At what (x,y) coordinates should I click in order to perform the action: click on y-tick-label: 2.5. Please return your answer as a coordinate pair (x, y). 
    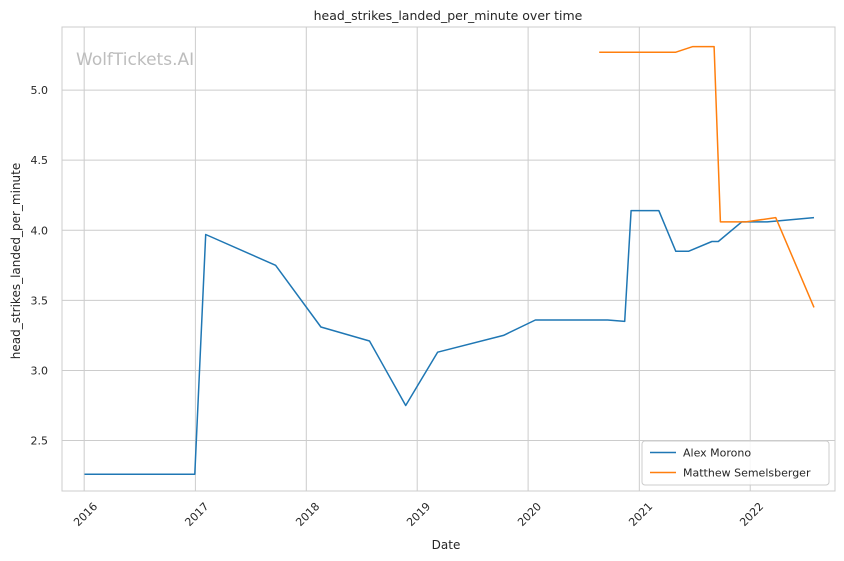
    Looking at the image, I should click on (40, 441).